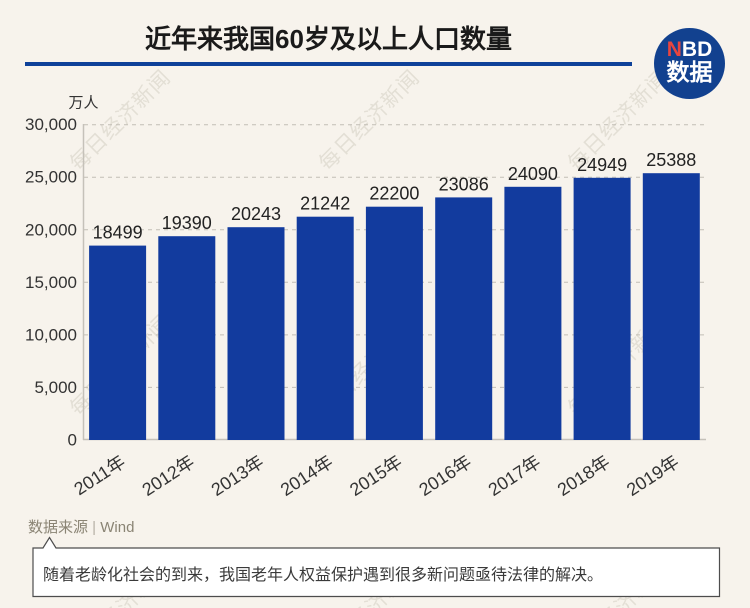 The height and width of the screenshot is (608, 750). Describe the element at coordinates (169, 476) in the screenshot. I see `svg-text: 2012年` at that location.